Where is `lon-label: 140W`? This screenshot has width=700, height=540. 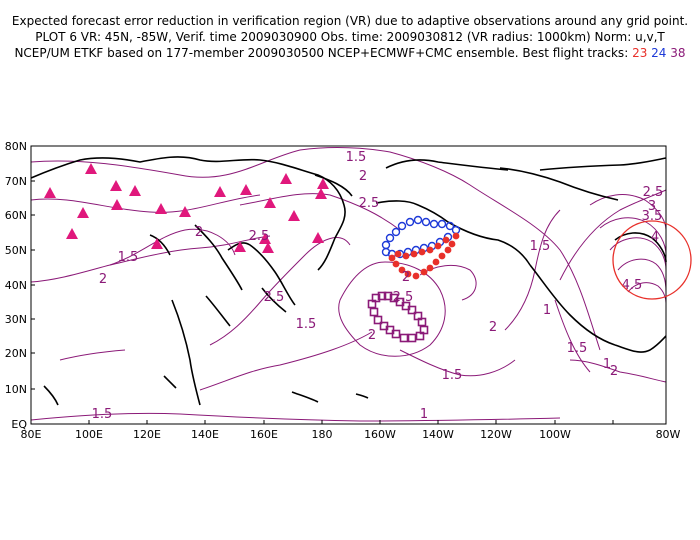 lon-label: 140W is located at coordinates (438, 434).